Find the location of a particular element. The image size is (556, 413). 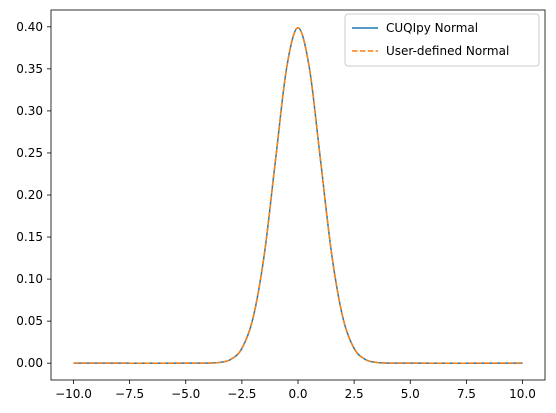

y-tick-label: 0.05 is located at coordinates (29, 321).